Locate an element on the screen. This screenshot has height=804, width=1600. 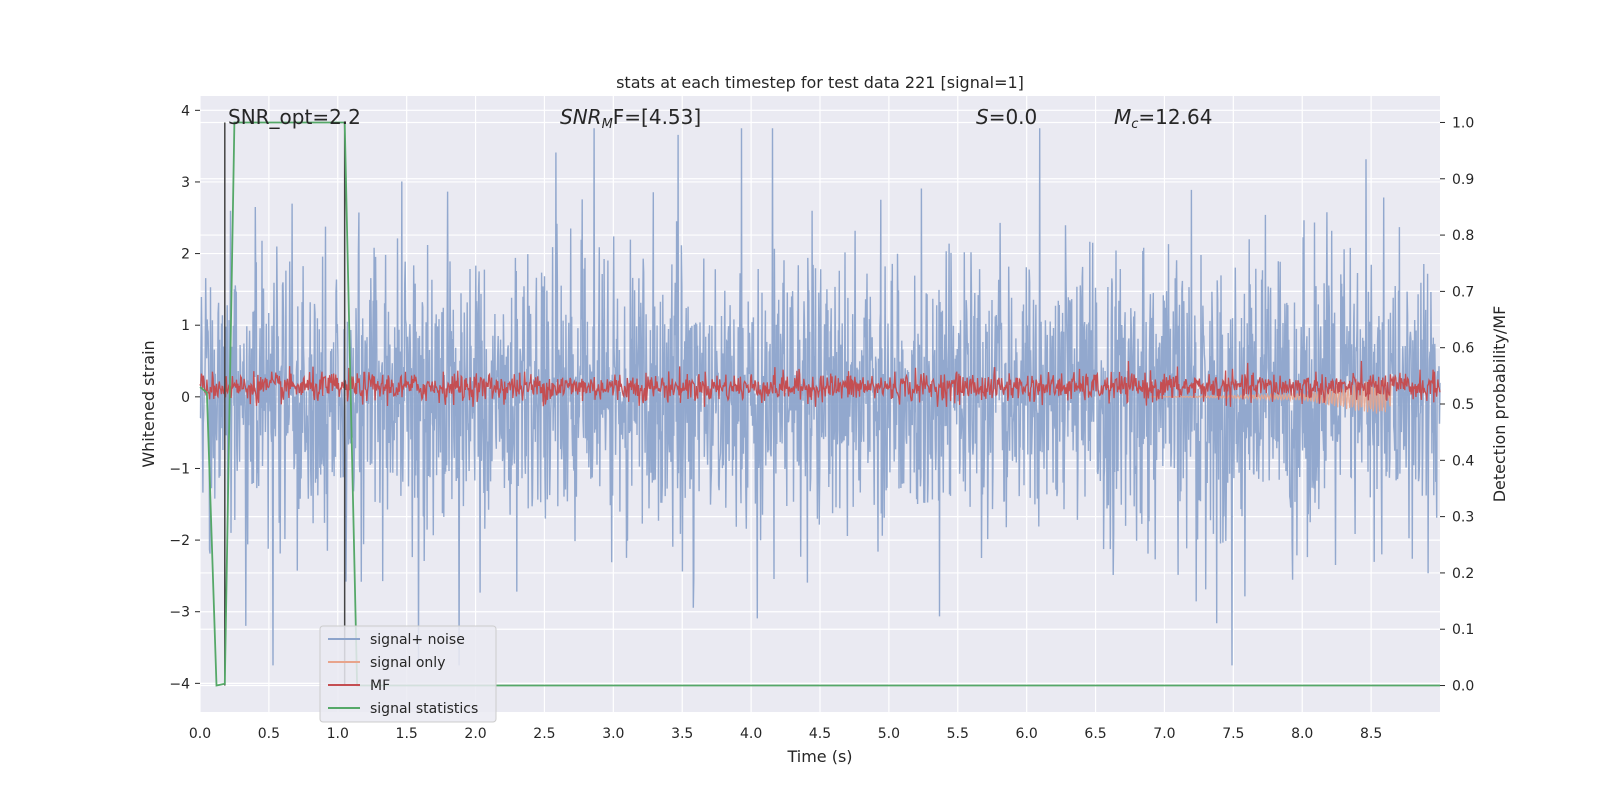
y2-tick-label: 0.1 is located at coordinates (1463, 630).